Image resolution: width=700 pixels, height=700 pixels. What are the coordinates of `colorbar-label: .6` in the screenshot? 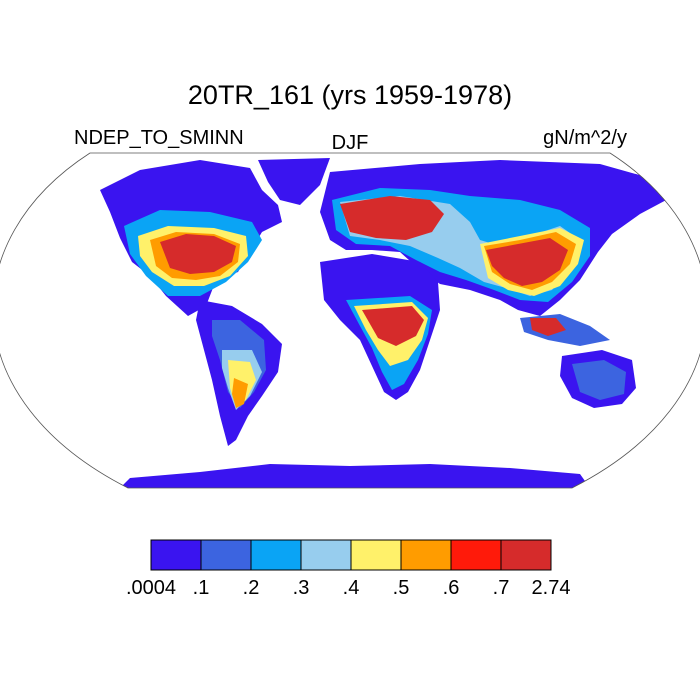 It's located at (451, 588).